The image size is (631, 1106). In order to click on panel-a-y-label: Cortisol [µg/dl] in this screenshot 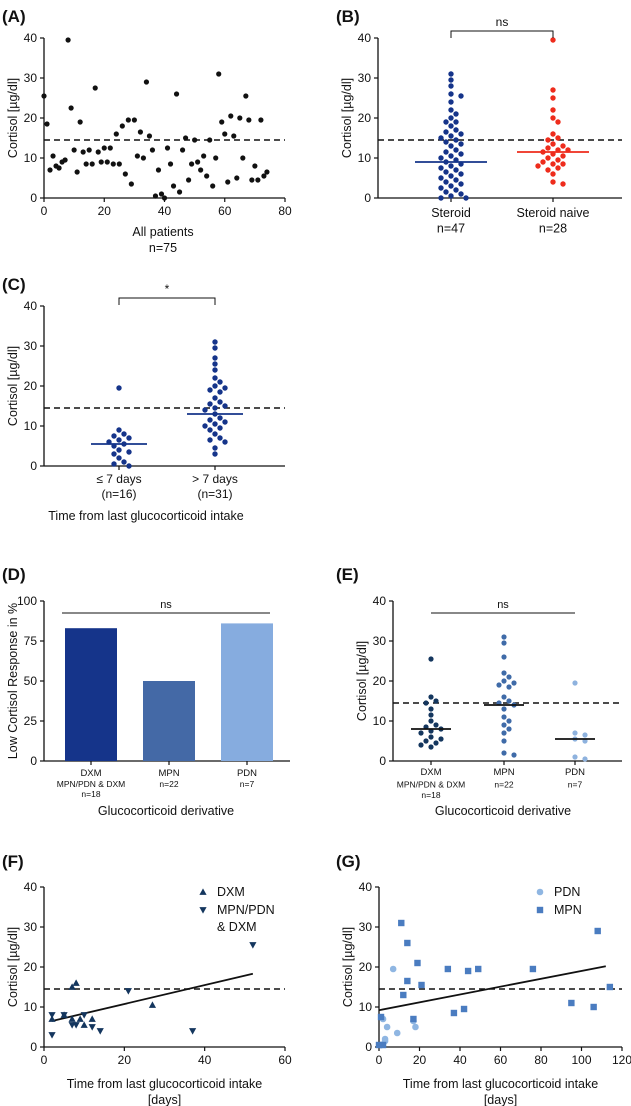, I will do `click(13, 118)`.